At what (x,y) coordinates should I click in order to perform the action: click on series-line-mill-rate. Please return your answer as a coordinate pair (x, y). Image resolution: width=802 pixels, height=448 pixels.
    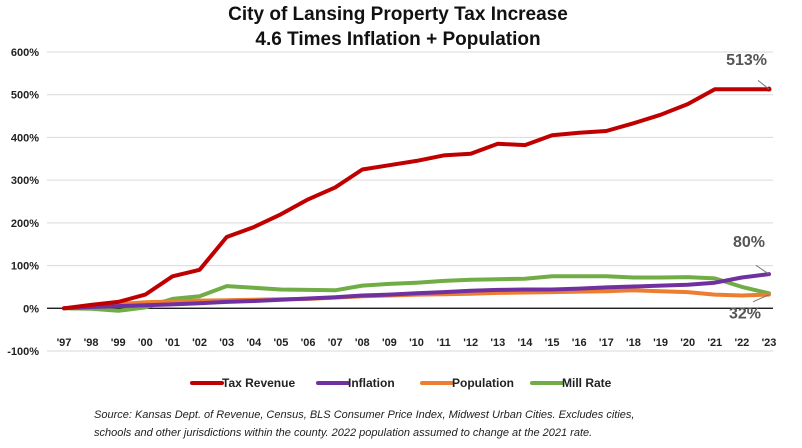
    Looking at the image, I should click on (416, 293).